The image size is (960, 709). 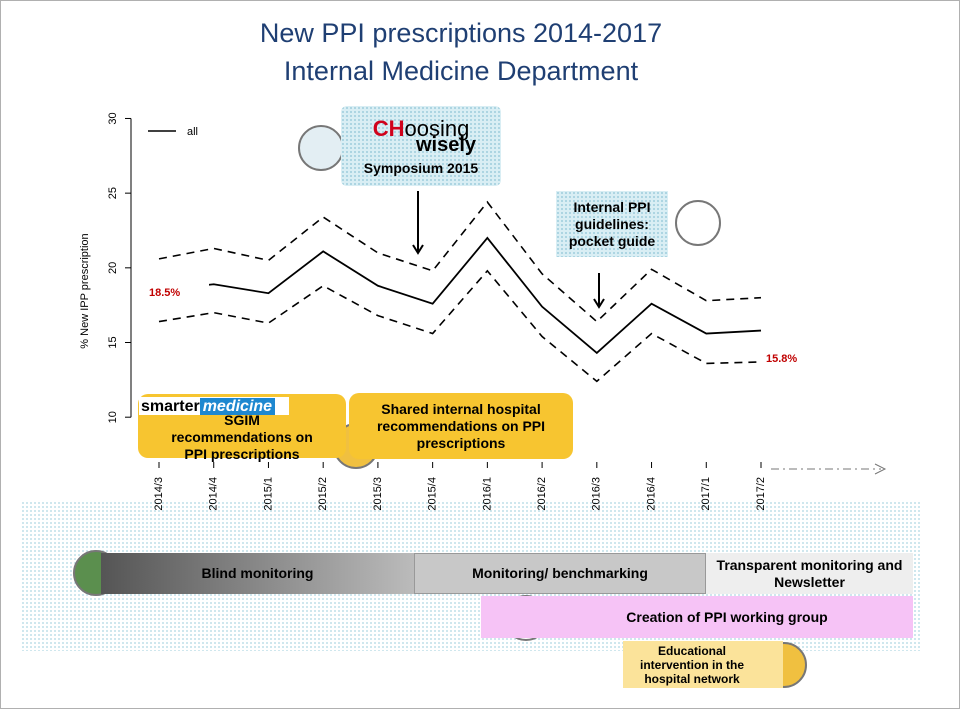 I want to click on label-bg, so click(x=176, y=293).